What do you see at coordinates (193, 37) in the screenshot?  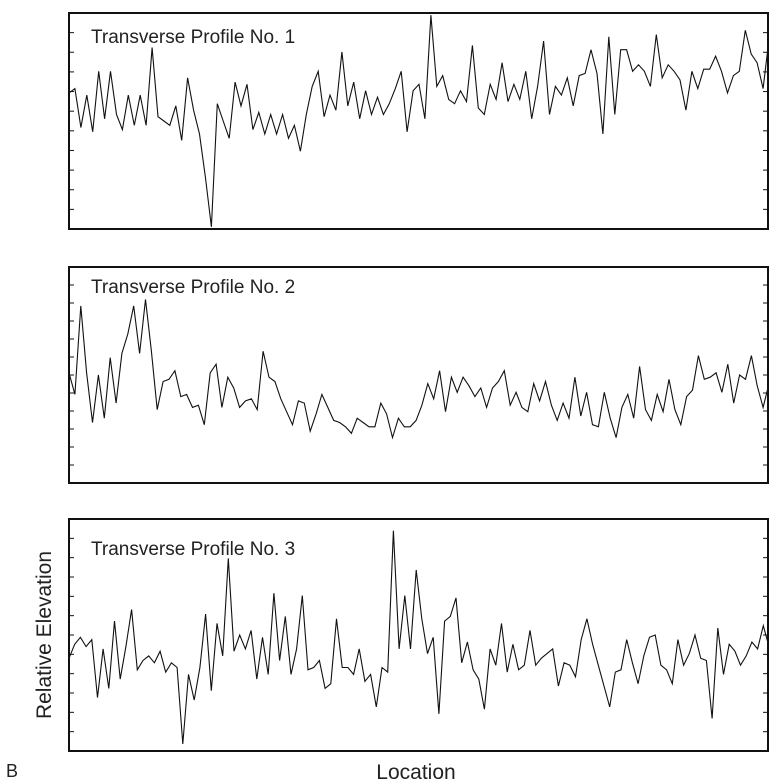 I see `panel-1-title: Transverse Profile No. 1` at bounding box center [193, 37].